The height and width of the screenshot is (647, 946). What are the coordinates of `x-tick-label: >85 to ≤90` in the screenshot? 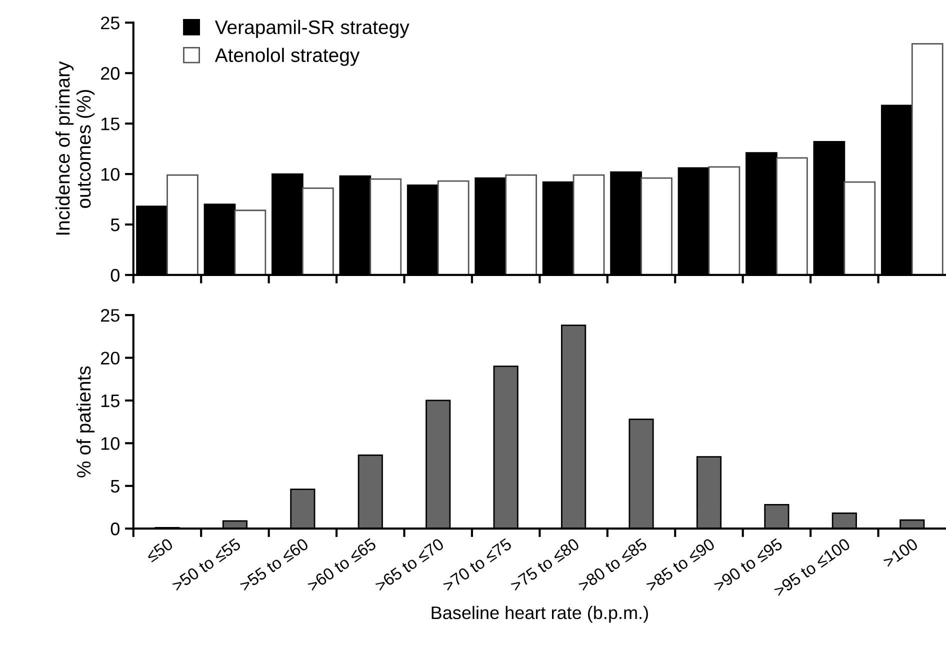 It's located at (680, 565).